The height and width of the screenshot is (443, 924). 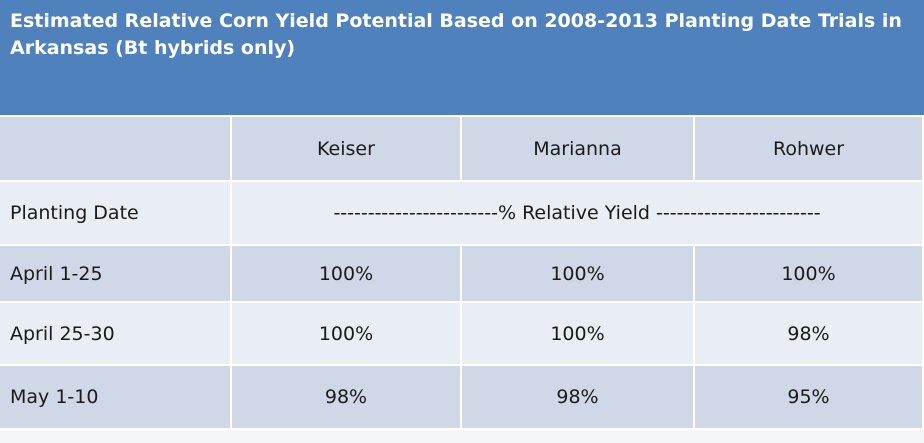 What do you see at coordinates (116, 334) in the screenshot?
I see `row-label: April 25-30` at bounding box center [116, 334].